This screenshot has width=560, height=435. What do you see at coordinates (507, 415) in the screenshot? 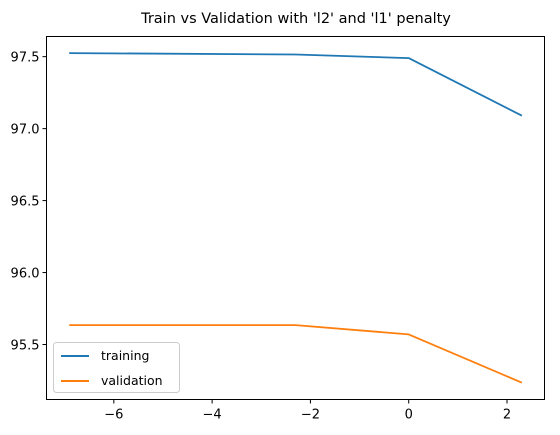
I see `x-tick-label: 2` at bounding box center [507, 415].